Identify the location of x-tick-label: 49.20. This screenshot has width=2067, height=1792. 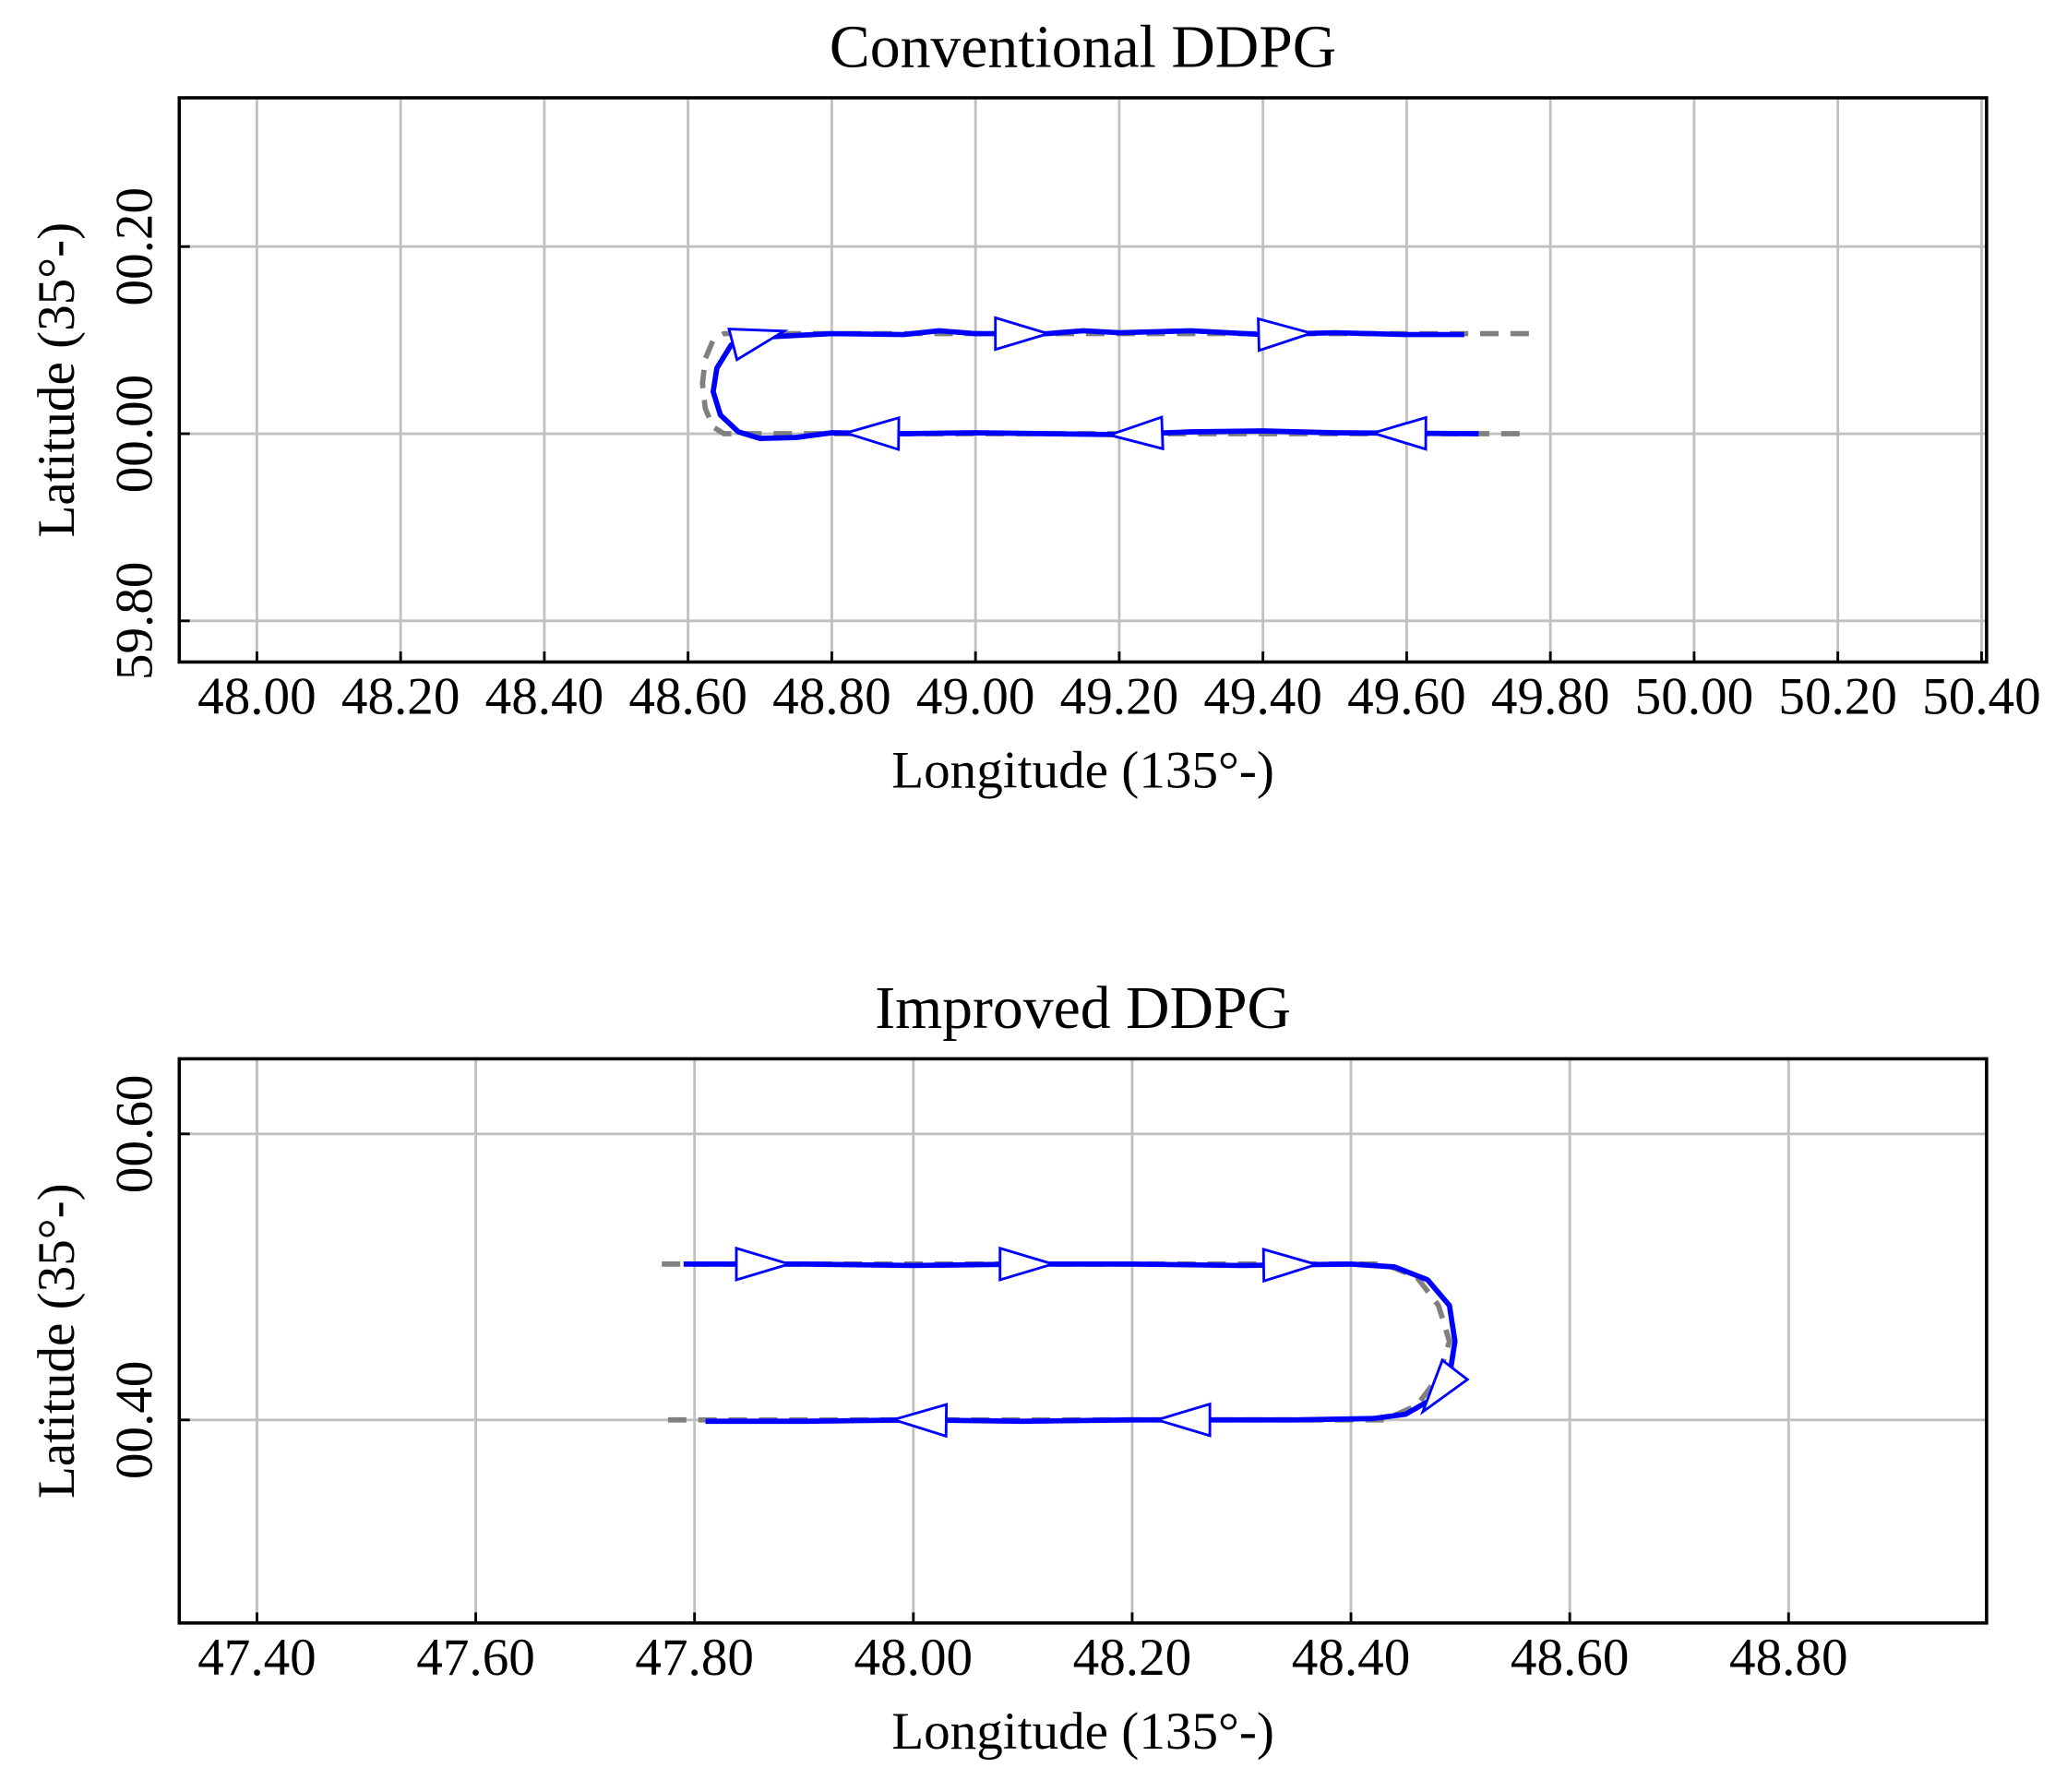
(1119, 696).